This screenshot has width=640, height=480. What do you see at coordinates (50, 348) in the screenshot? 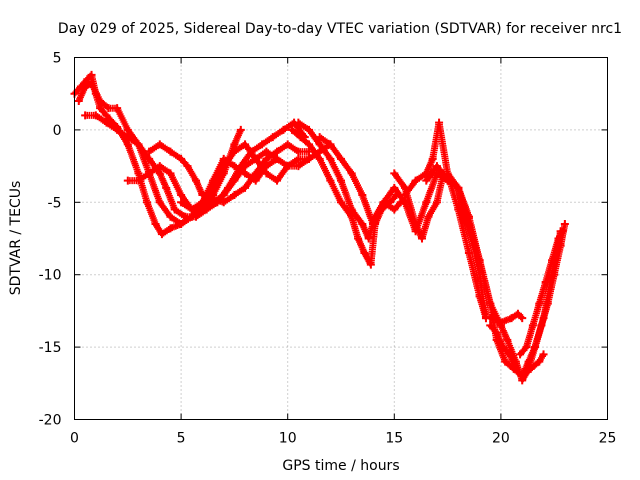
I see `y-tick-label: -15` at bounding box center [50, 348].